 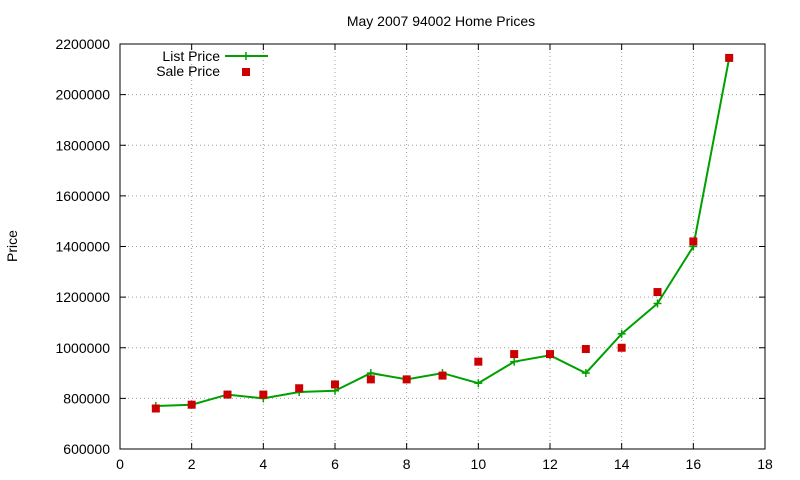 What do you see at coordinates (86, 449) in the screenshot?
I see `y-tick-label: 600000` at bounding box center [86, 449].